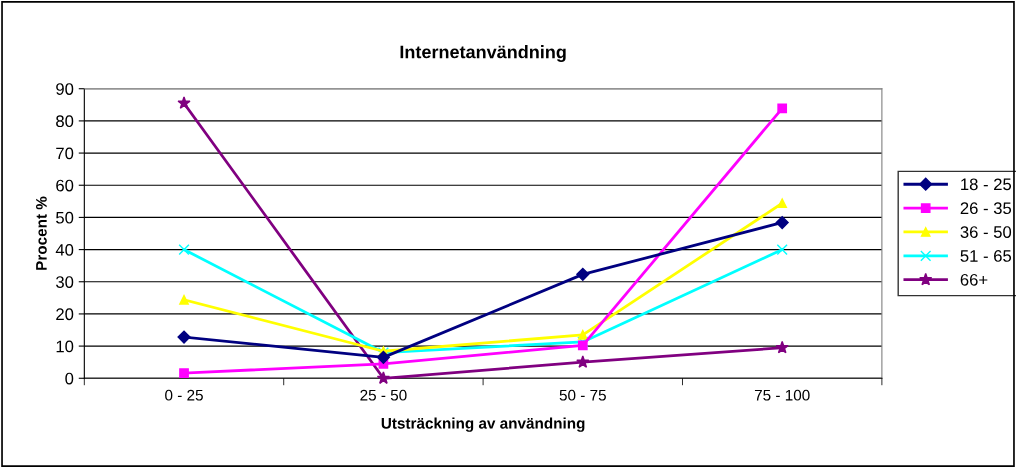  Describe the element at coordinates (65, 121) in the screenshot. I see `y-tick-label: 80` at that location.